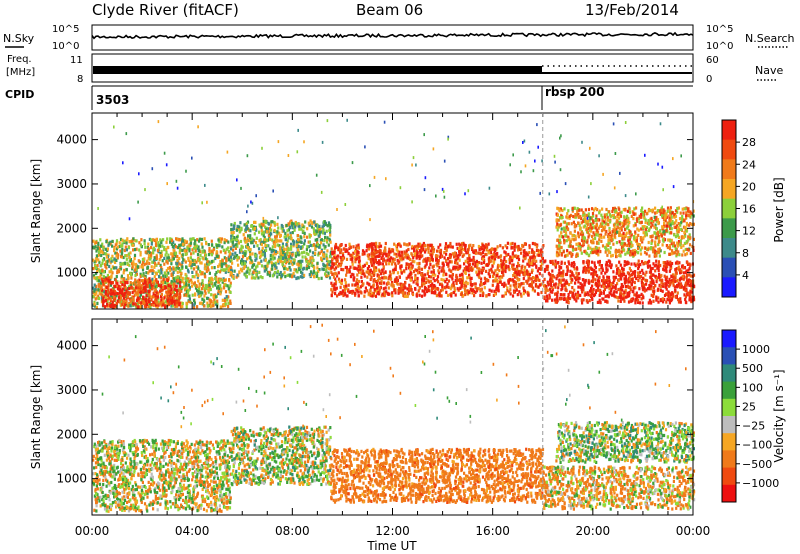 Image resolution: width=800 pixels, height=554 pixels. Describe the element at coordinates (165, 10) in the screenshot. I see `station-title: Clyde River (fitACF)` at that location.